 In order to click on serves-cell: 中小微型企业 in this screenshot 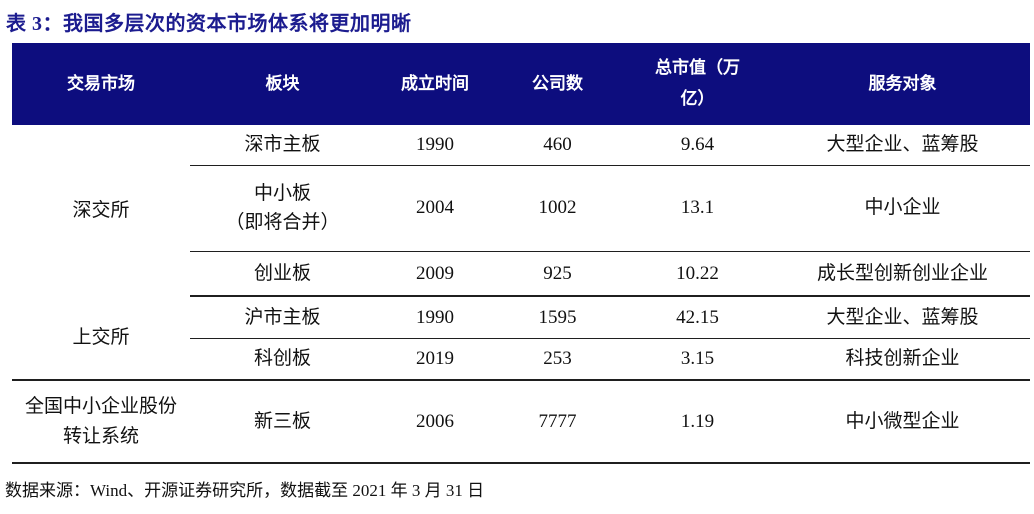, I will do `click(902, 422)`.